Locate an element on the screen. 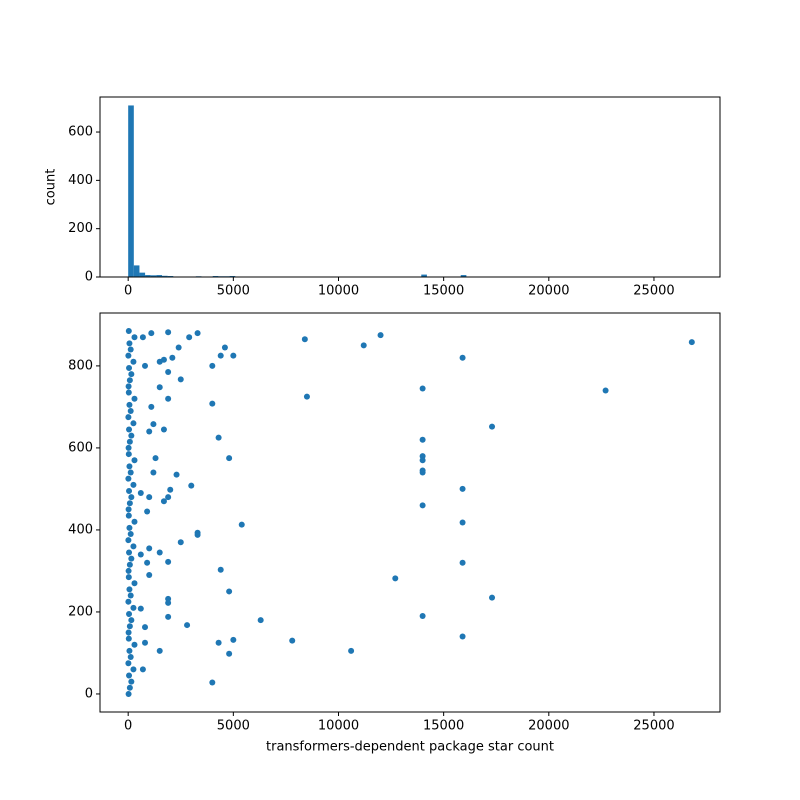 The width and height of the screenshot is (800, 800). x-tick-label: 5000 is located at coordinates (233, 726).